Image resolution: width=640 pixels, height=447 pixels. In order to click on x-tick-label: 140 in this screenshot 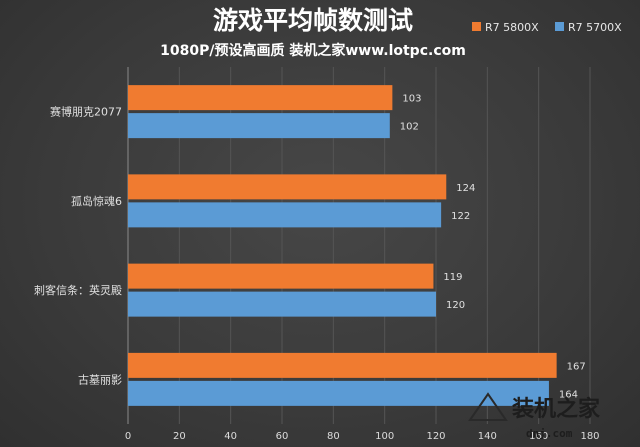, I will do `click(487, 436)`.